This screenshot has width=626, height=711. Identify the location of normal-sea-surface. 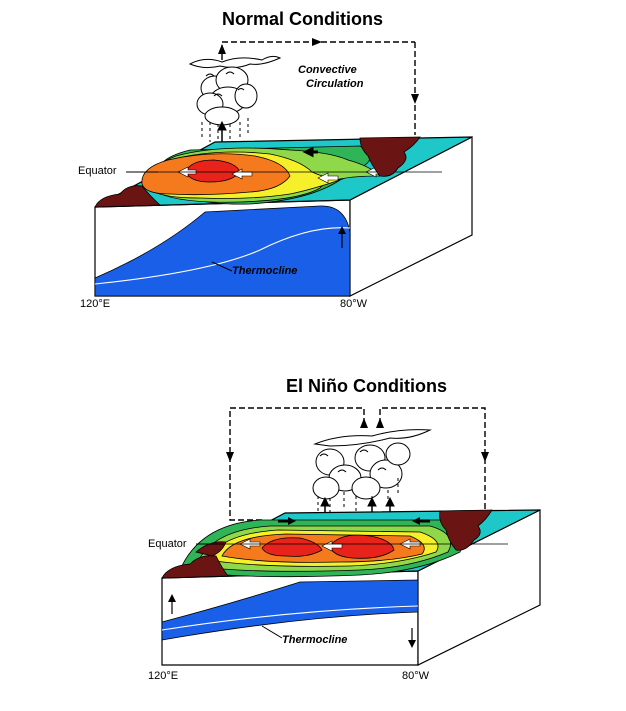
(283, 172).